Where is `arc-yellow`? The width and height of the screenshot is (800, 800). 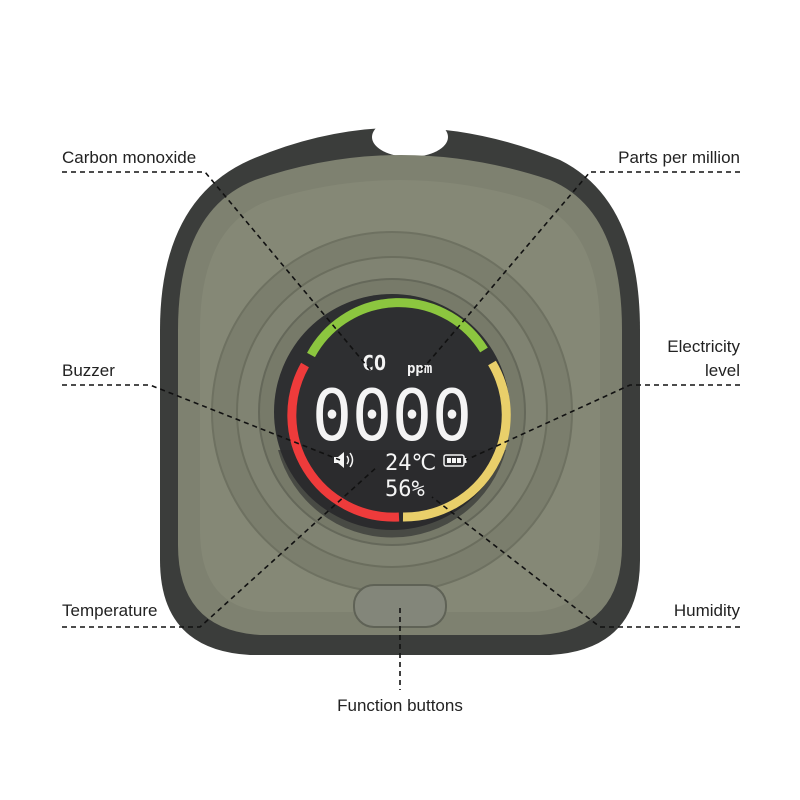 arc-yellow is located at coordinates (456, 441).